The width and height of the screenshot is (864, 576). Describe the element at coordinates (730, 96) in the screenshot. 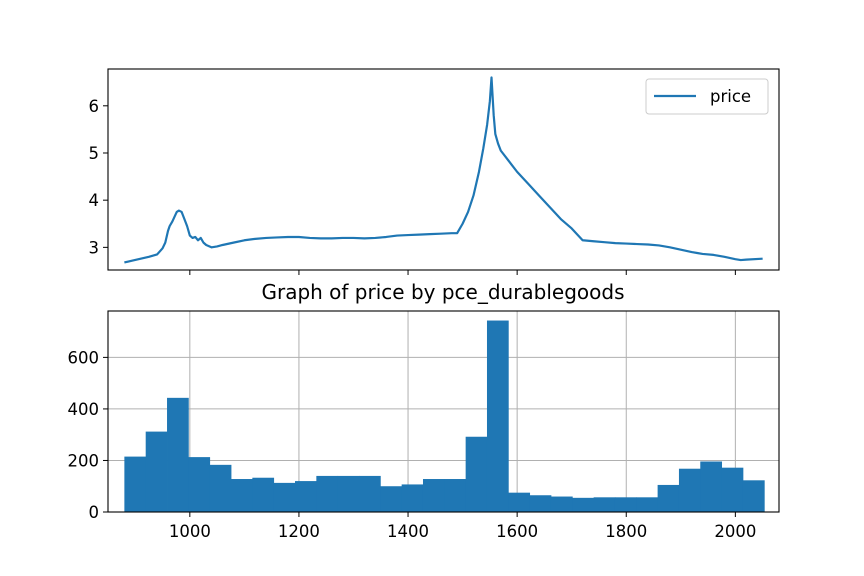

I see `legend-label-price: price` at that location.